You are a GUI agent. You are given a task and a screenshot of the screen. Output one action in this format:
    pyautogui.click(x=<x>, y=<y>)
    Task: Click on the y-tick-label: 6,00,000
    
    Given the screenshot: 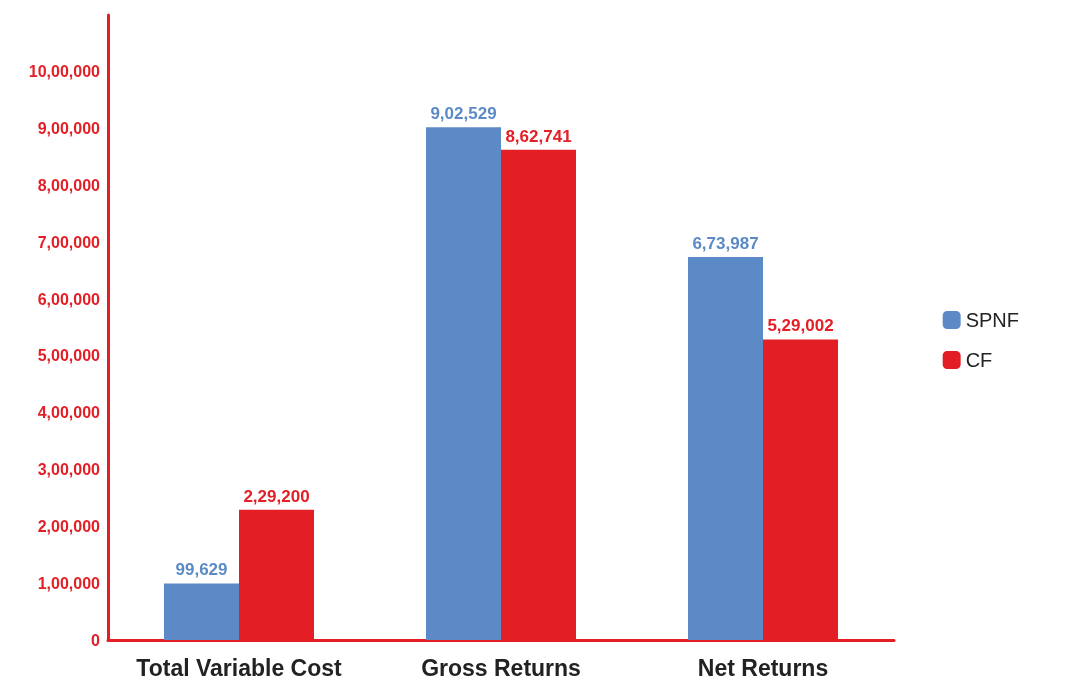 What is the action you would take?
    pyautogui.click(x=69, y=299)
    